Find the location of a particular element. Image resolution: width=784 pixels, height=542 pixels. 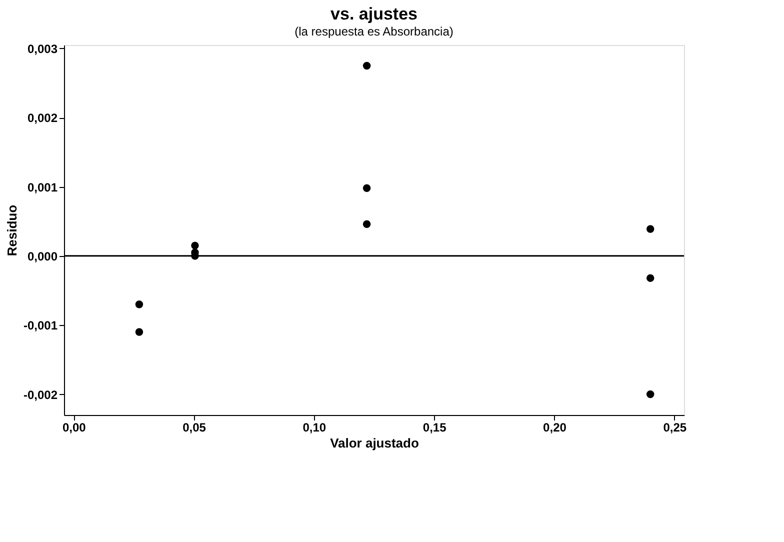

chart-title: vs. ajustes is located at coordinates (374, 14).